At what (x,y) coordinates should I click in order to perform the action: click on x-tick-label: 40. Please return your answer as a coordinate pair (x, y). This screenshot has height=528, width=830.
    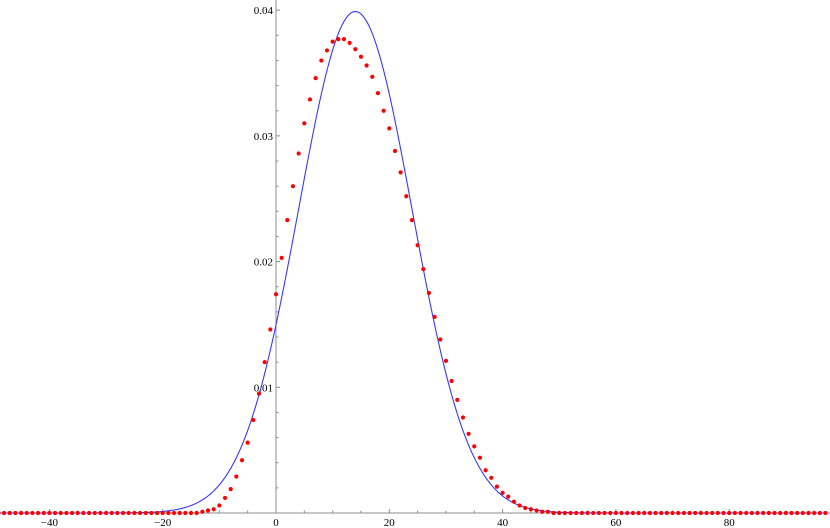
    Looking at the image, I should click on (503, 522).